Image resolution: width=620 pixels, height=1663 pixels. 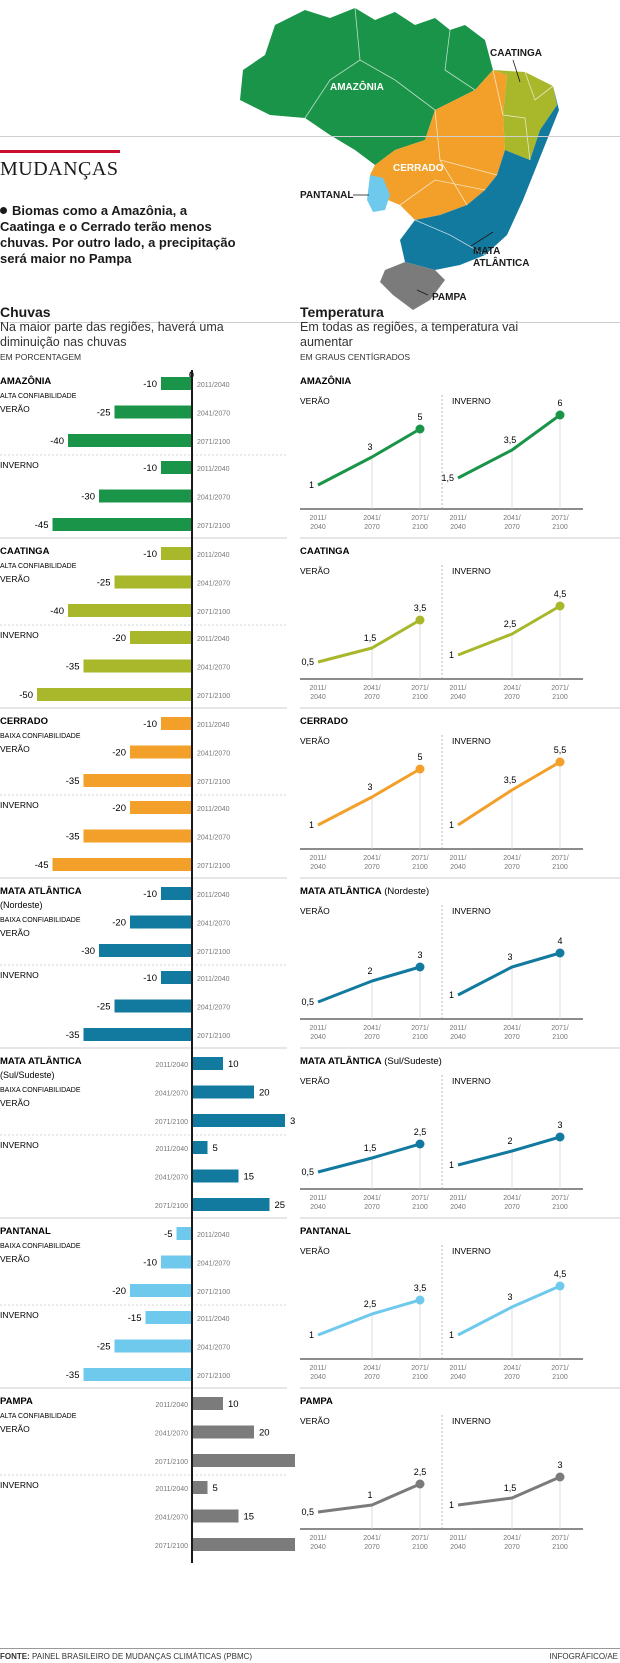 I want to click on rain-biome-title-amazonia: AMAZÔNIA, so click(x=25, y=381).